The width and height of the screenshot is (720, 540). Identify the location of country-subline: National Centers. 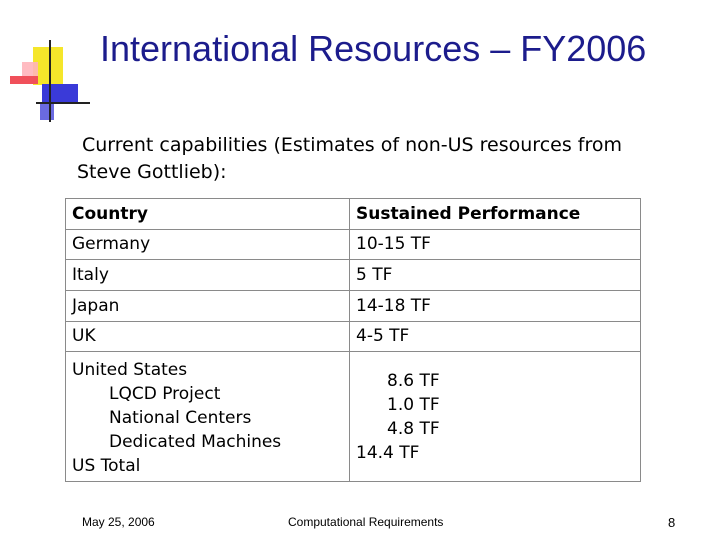
(180, 417).